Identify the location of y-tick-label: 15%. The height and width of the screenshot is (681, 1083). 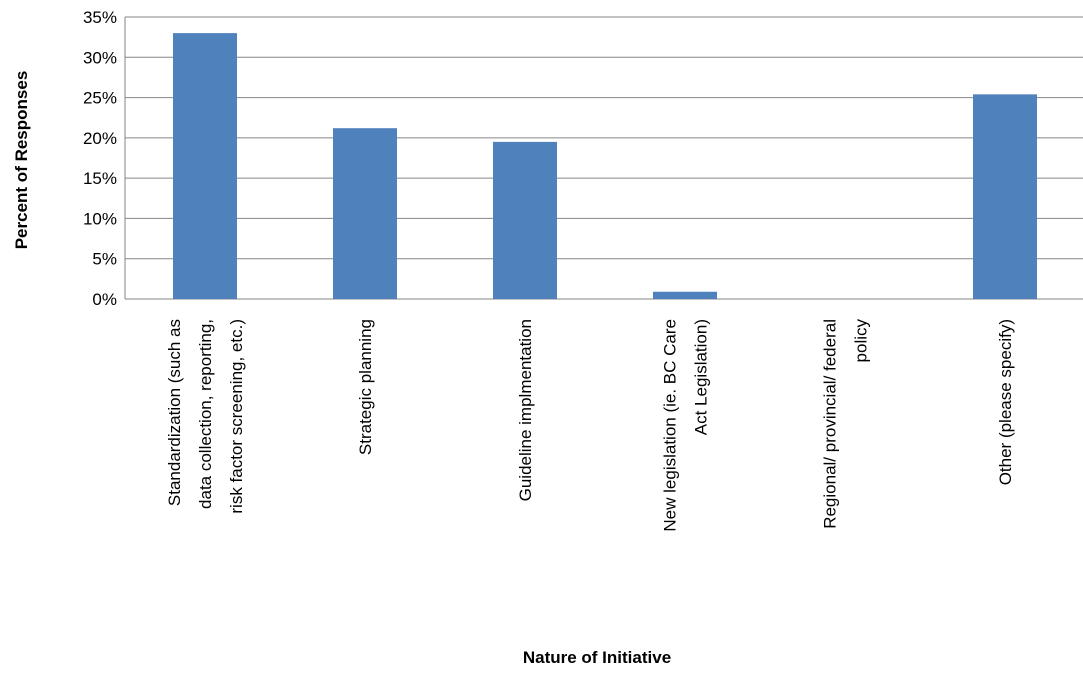
(100, 178).